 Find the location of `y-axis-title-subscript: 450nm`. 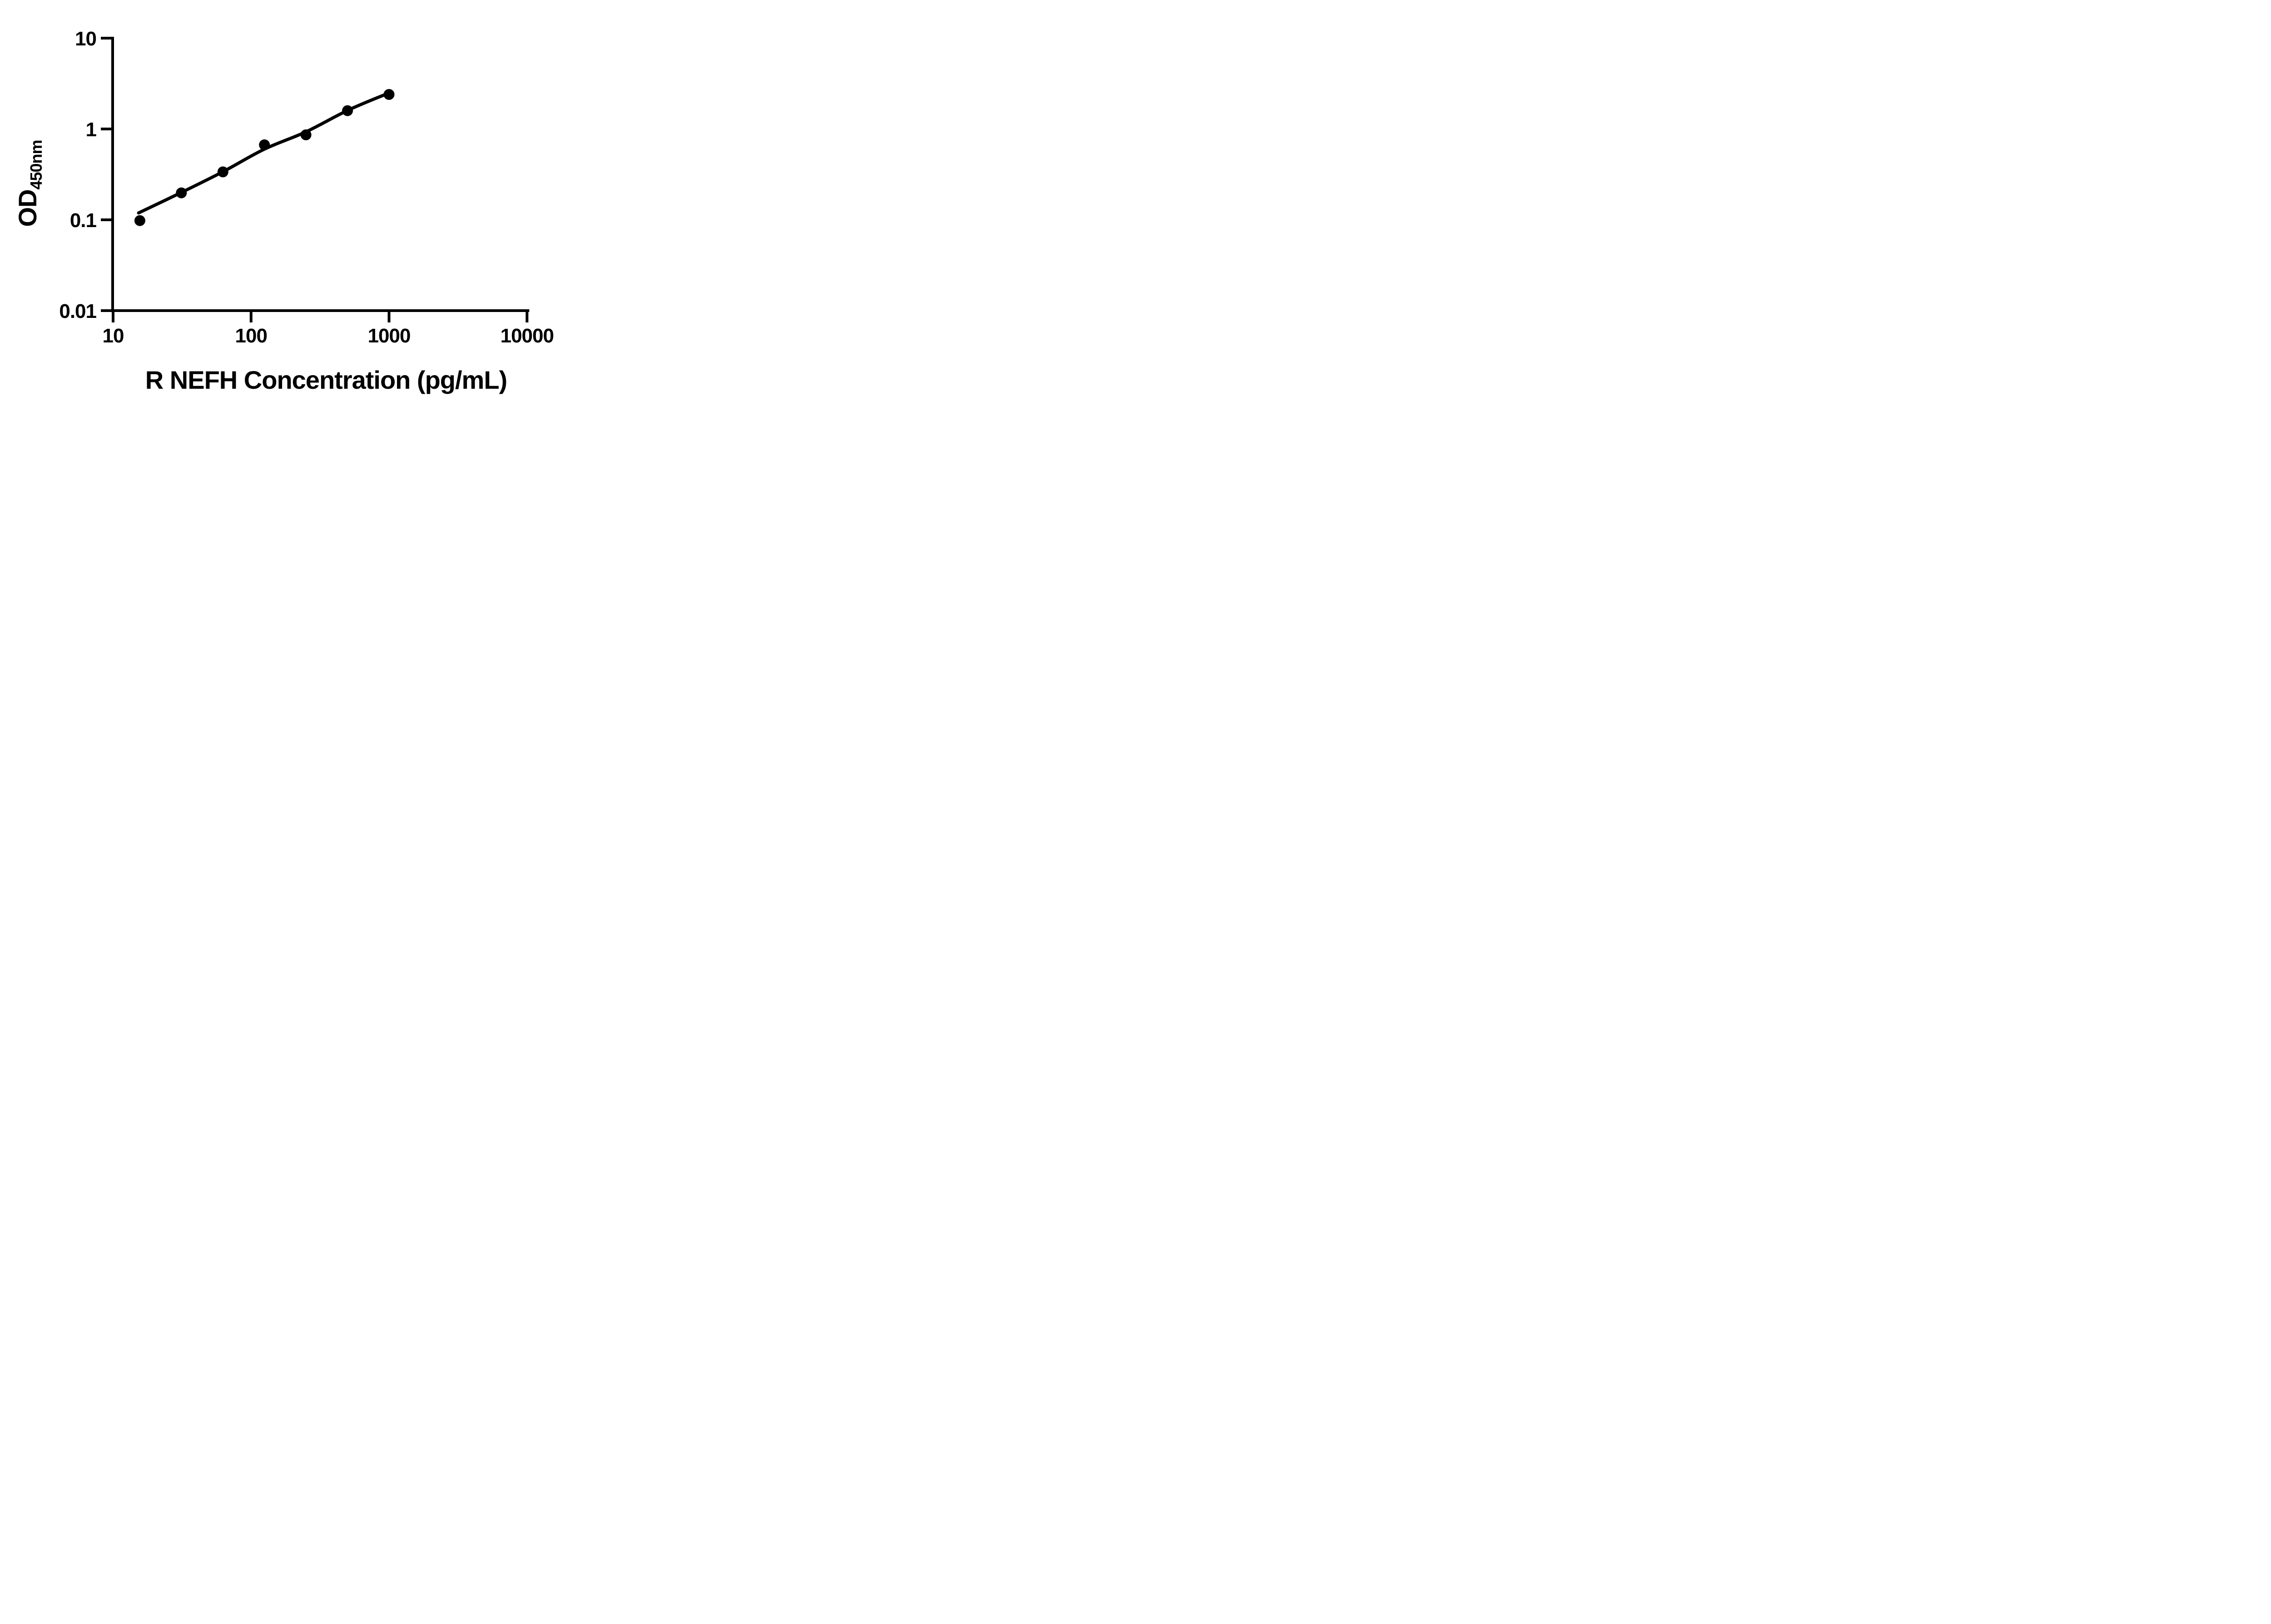

y-axis-title-subscript: 450nm is located at coordinates (36, 164).